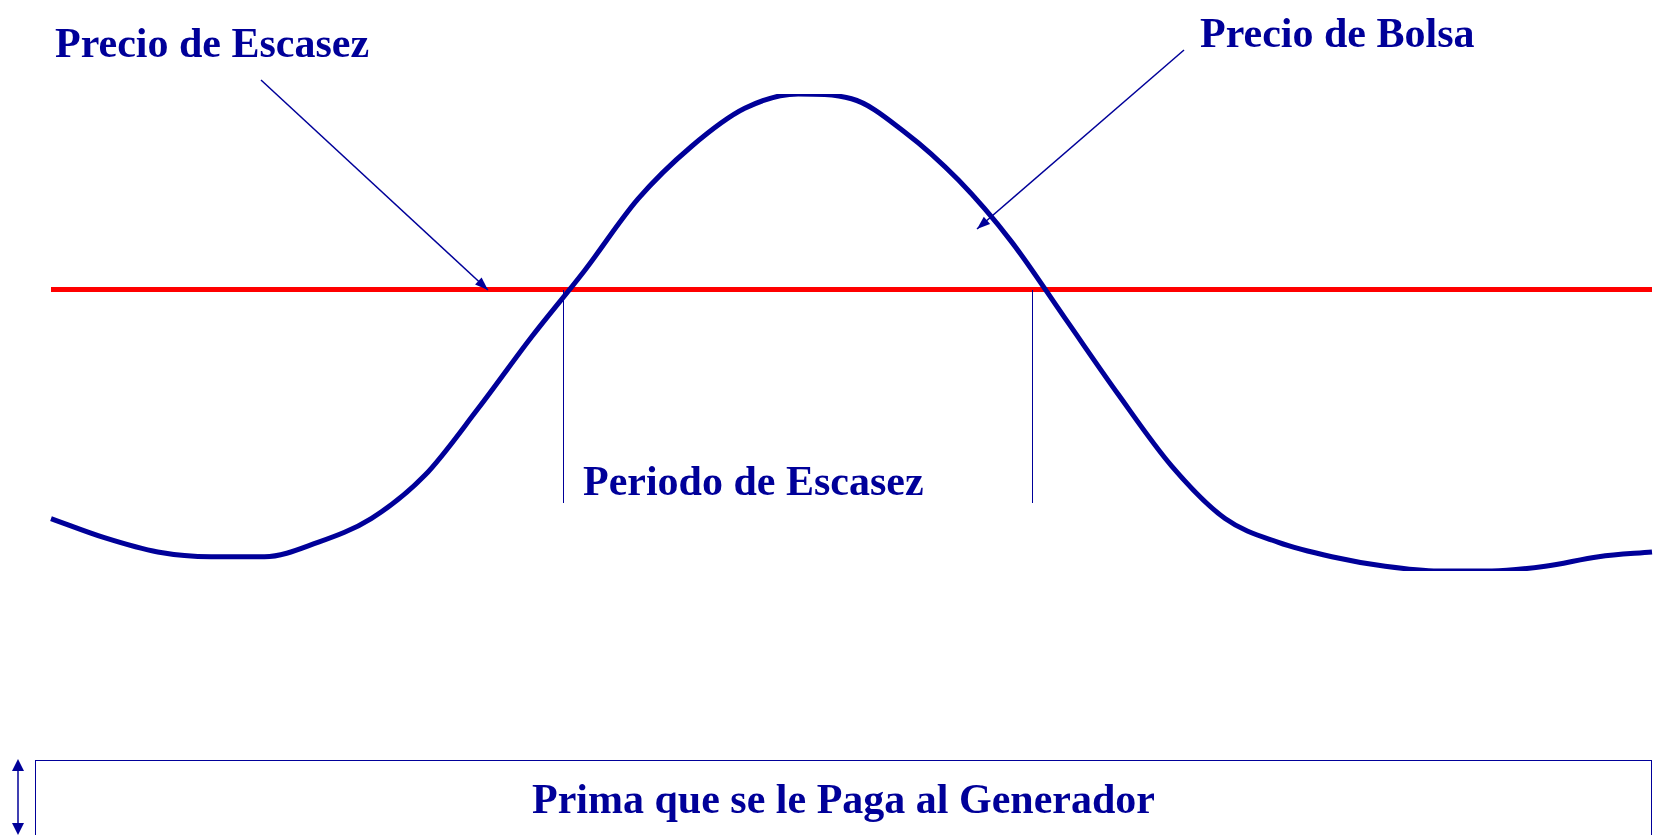  What do you see at coordinates (843, 799) in the screenshot?
I see `text: Prima que se le Paga al Generador` at bounding box center [843, 799].